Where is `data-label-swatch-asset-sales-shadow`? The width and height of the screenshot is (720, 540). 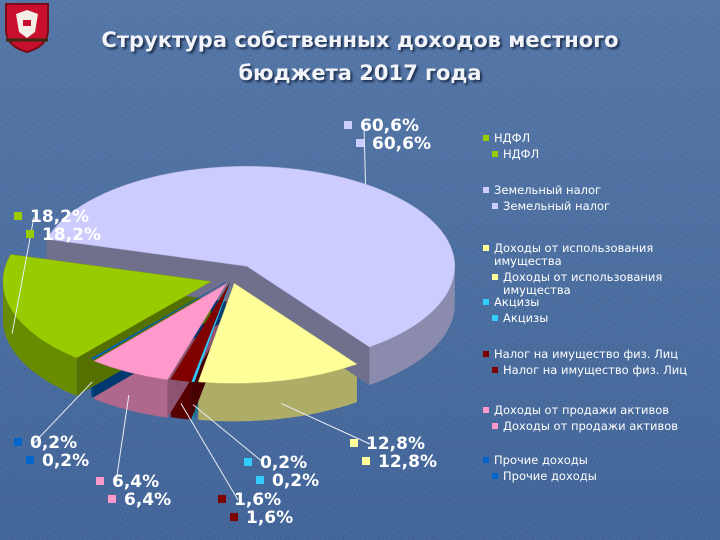 data-label-swatch-asset-sales-shadow is located at coordinates (112, 499).